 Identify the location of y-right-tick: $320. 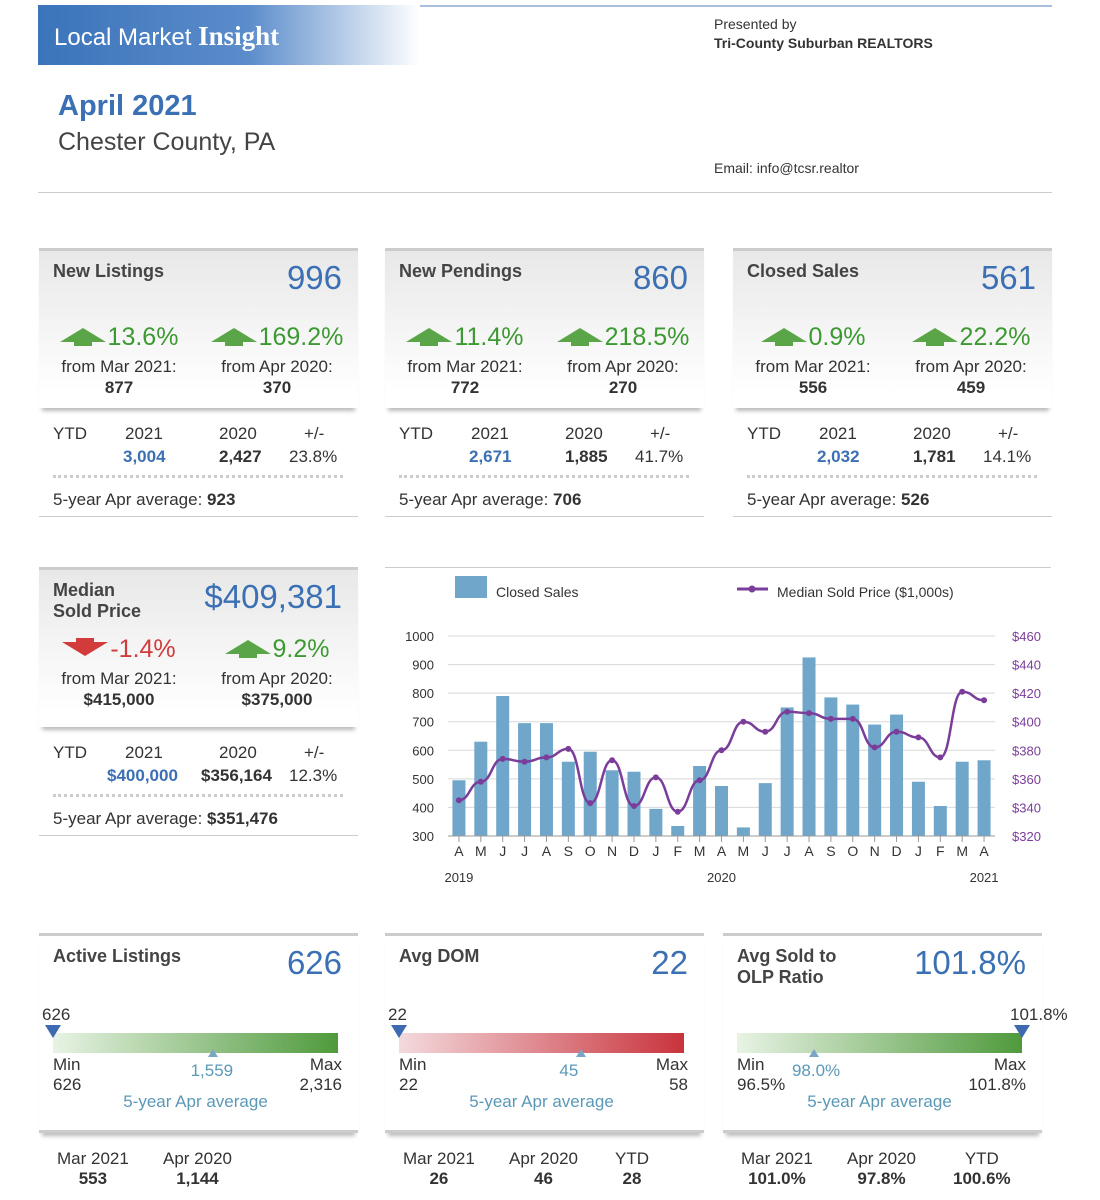
(1026, 836).